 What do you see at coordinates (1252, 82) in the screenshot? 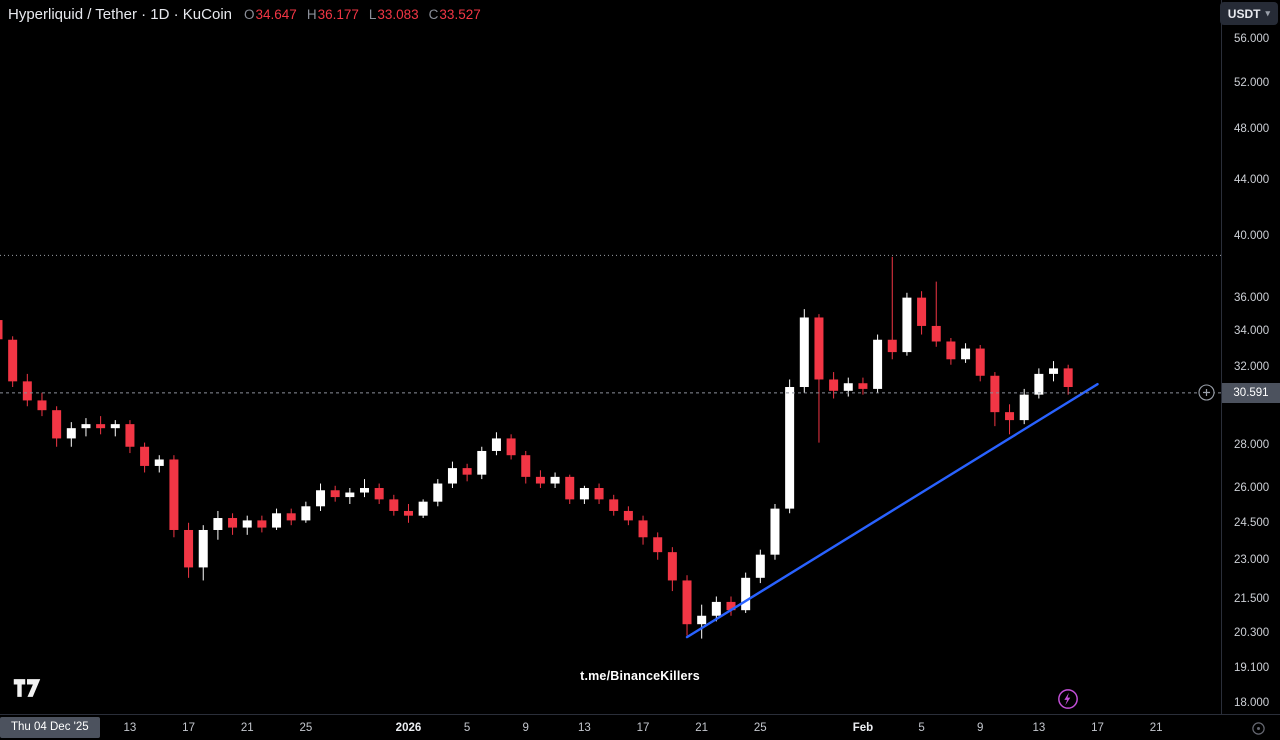
I see `price-axis-label: 52.000` at bounding box center [1252, 82].